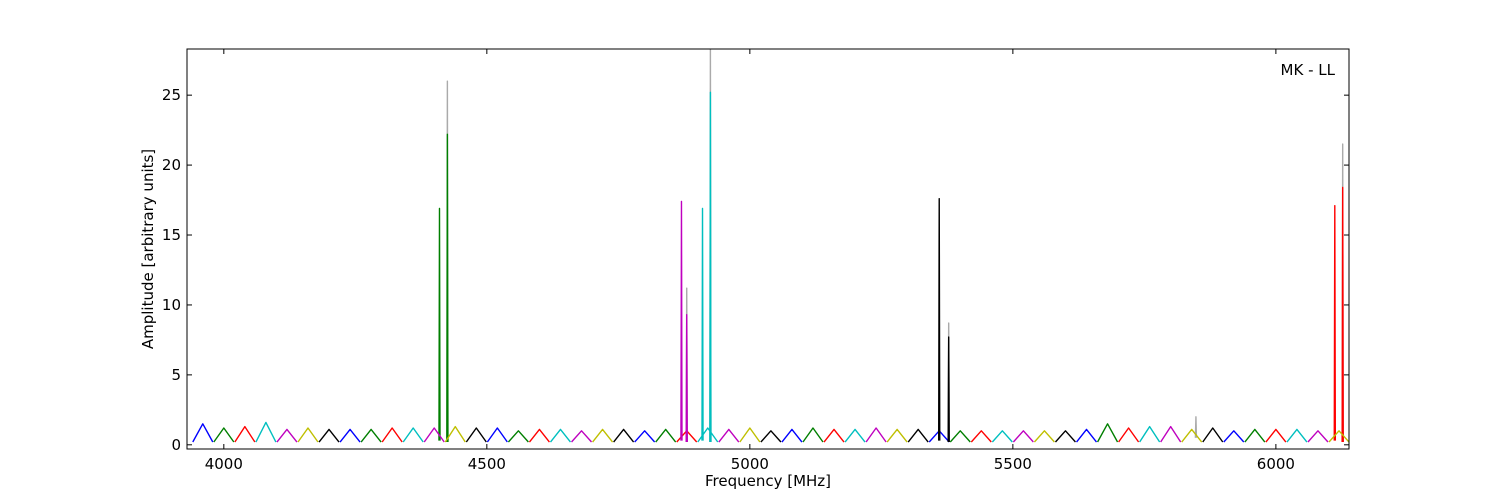 This screenshot has height=500, width=1500. What do you see at coordinates (171, 305) in the screenshot?
I see `y-tick-label: 10` at bounding box center [171, 305].